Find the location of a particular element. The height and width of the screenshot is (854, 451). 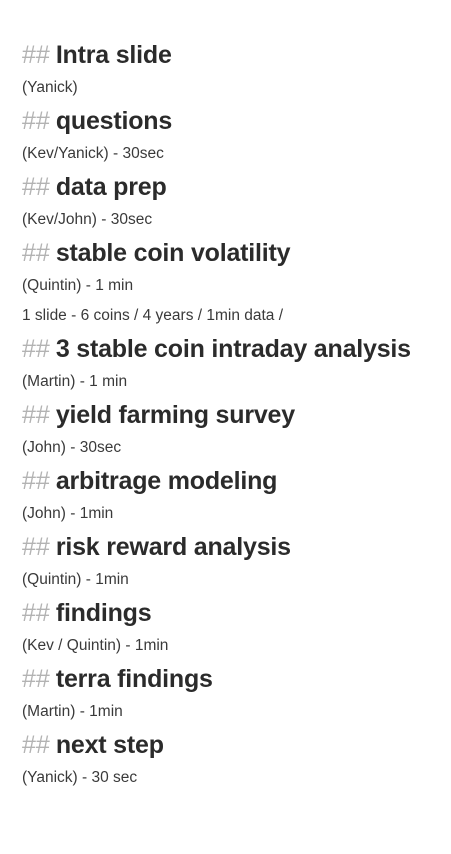

section-data-prep: ## data prep (Kev/John) - 30sec is located at coordinates (234, 202).